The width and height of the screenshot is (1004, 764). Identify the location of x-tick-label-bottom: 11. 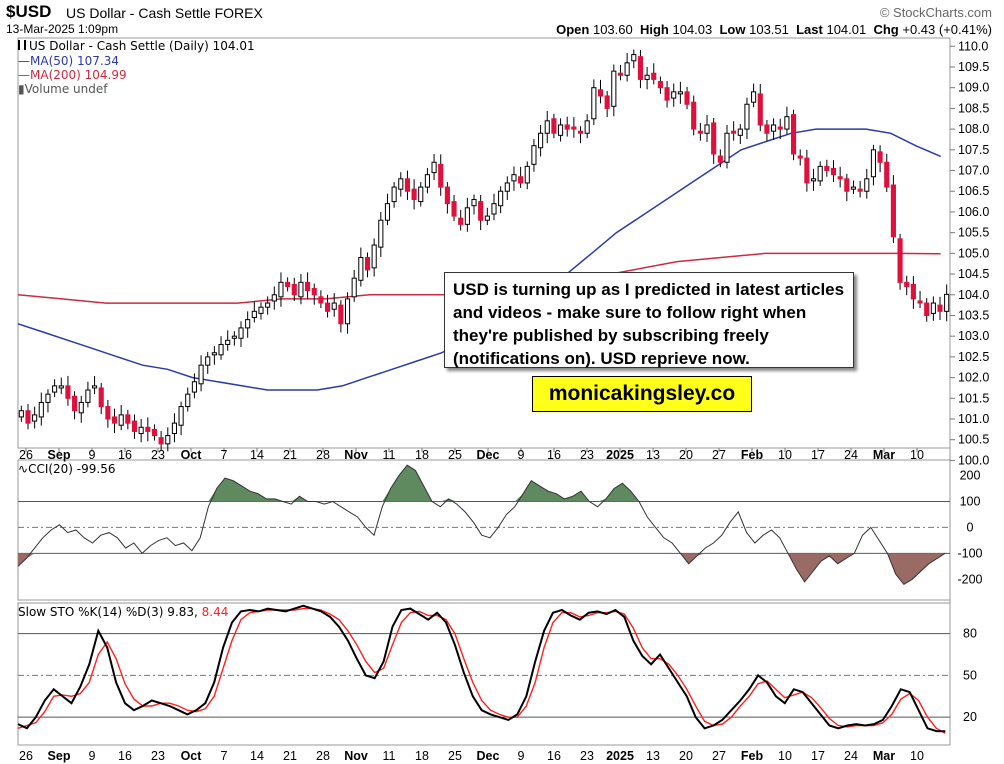
(389, 756).